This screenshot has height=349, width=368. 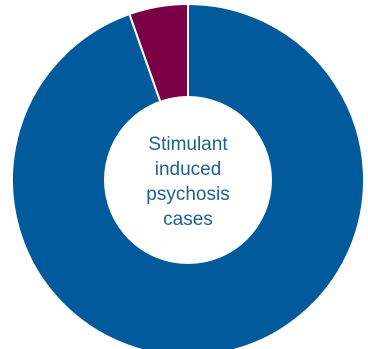 I want to click on center-label-line-3: psychosis, so click(x=187, y=194).